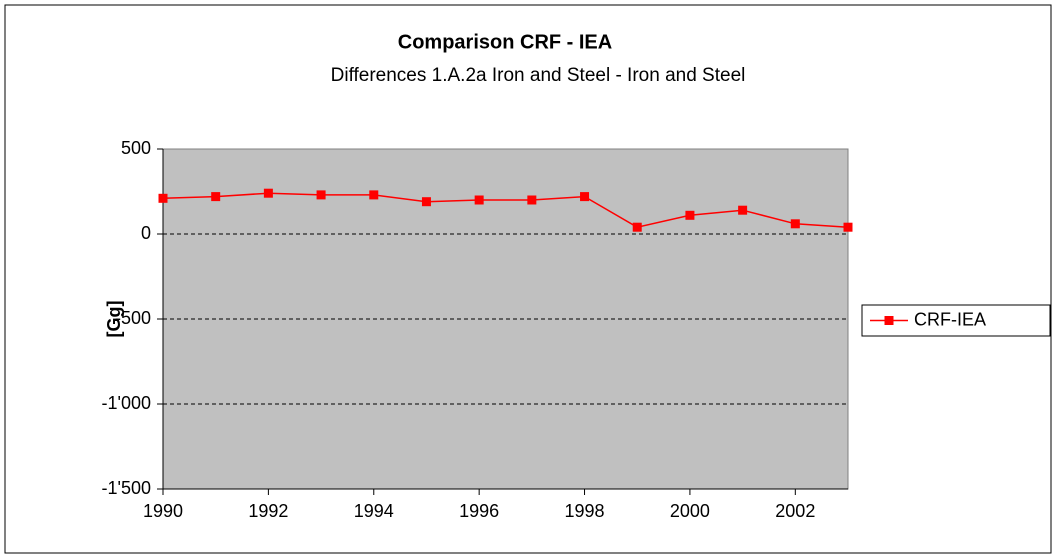  I want to click on x-tick-label: 1990, so click(163, 511).